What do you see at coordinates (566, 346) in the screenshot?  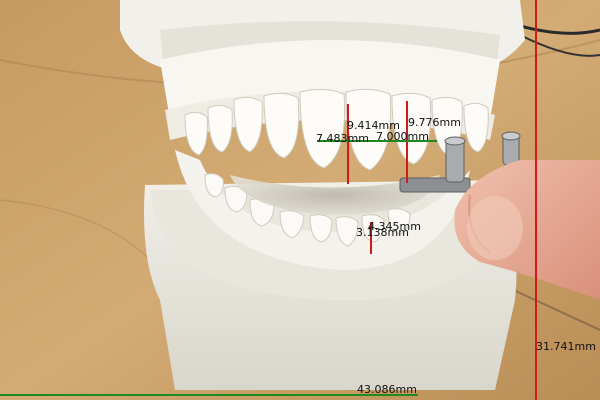 I see `measurement-label: 31.741mm` at bounding box center [566, 346].